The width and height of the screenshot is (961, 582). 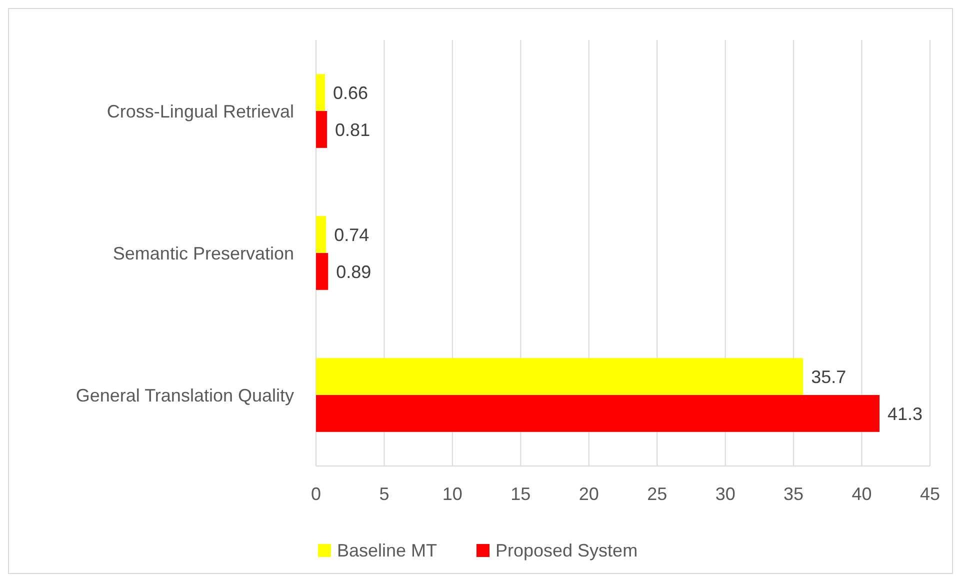 What do you see at coordinates (520, 494) in the screenshot?
I see `x-tick-label: 15` at bounding box center [520, 494].